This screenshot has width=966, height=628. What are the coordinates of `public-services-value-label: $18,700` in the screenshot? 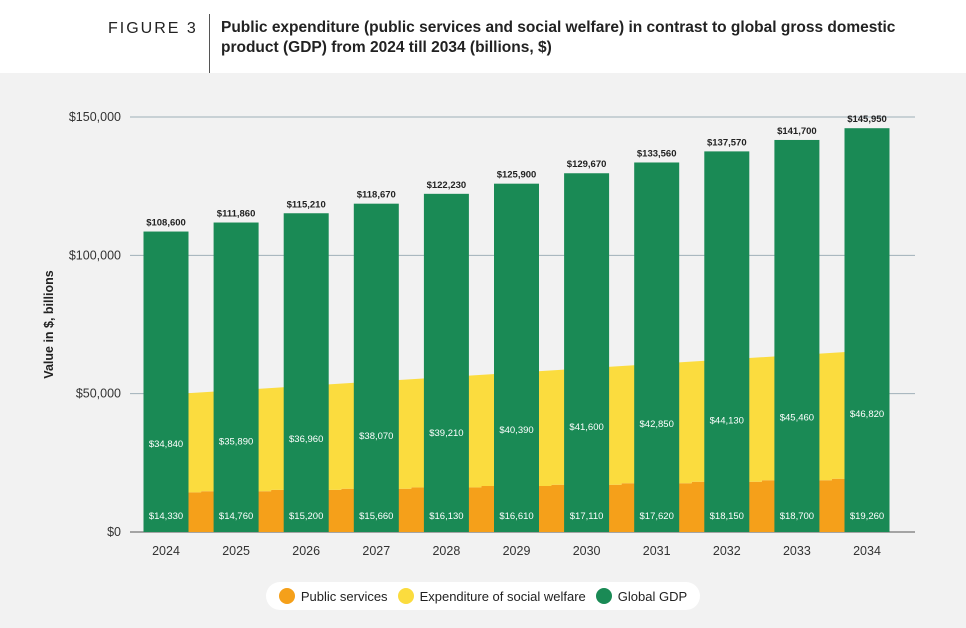 It's located at (797, 516).